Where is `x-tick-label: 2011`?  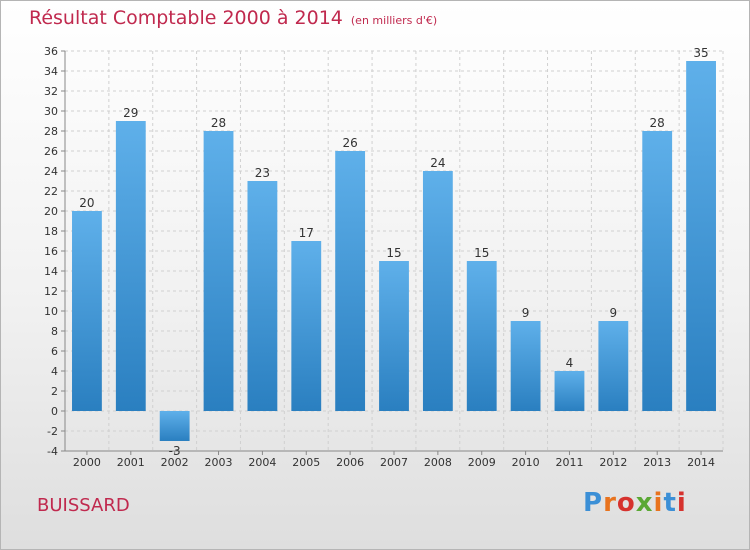 x-tick-label: 2011 is located at coordinates (569, 462).